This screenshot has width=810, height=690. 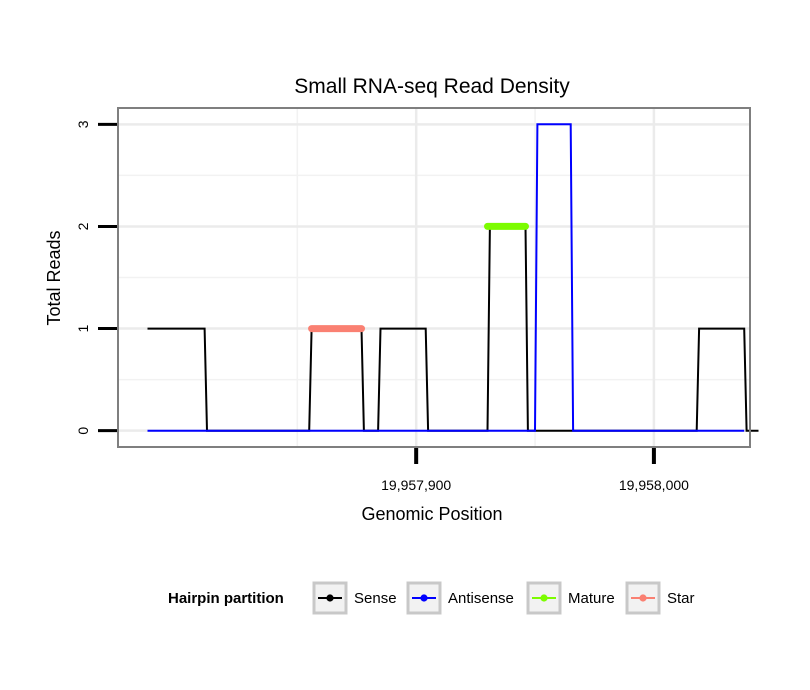 What do you see at coordinates (643, 598) in the screenshot?
I see `legend-point-star` at bounding box center [643, 598].